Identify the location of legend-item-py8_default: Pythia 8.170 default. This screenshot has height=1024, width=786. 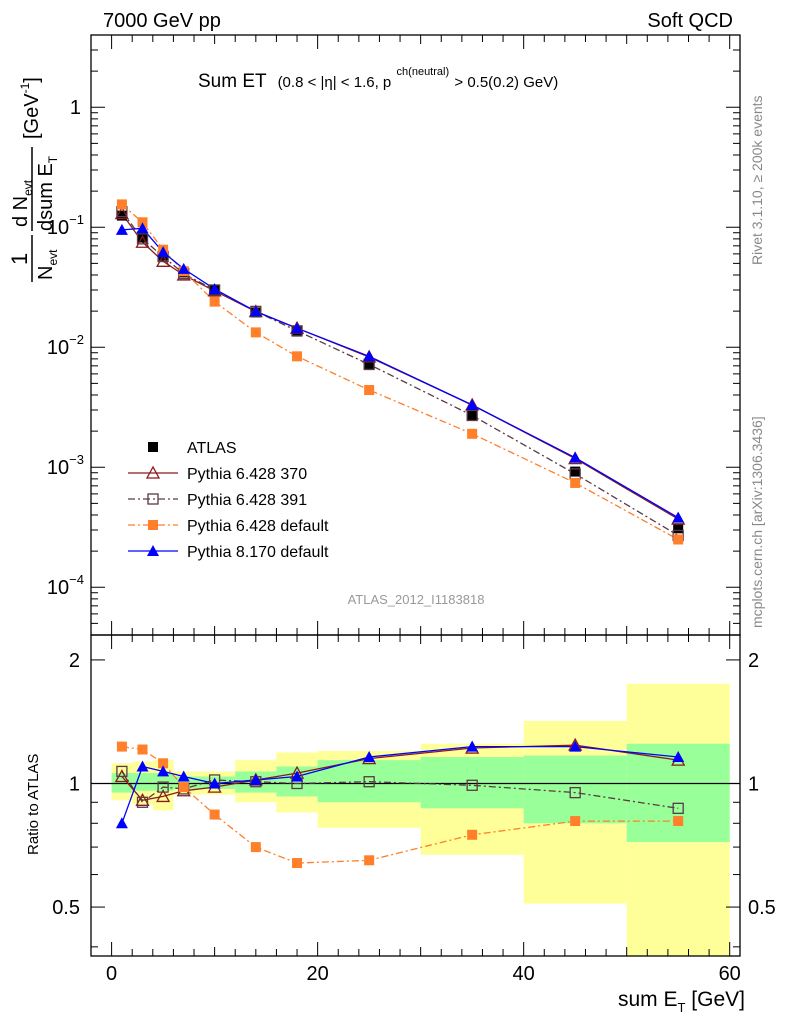
(228, 552).